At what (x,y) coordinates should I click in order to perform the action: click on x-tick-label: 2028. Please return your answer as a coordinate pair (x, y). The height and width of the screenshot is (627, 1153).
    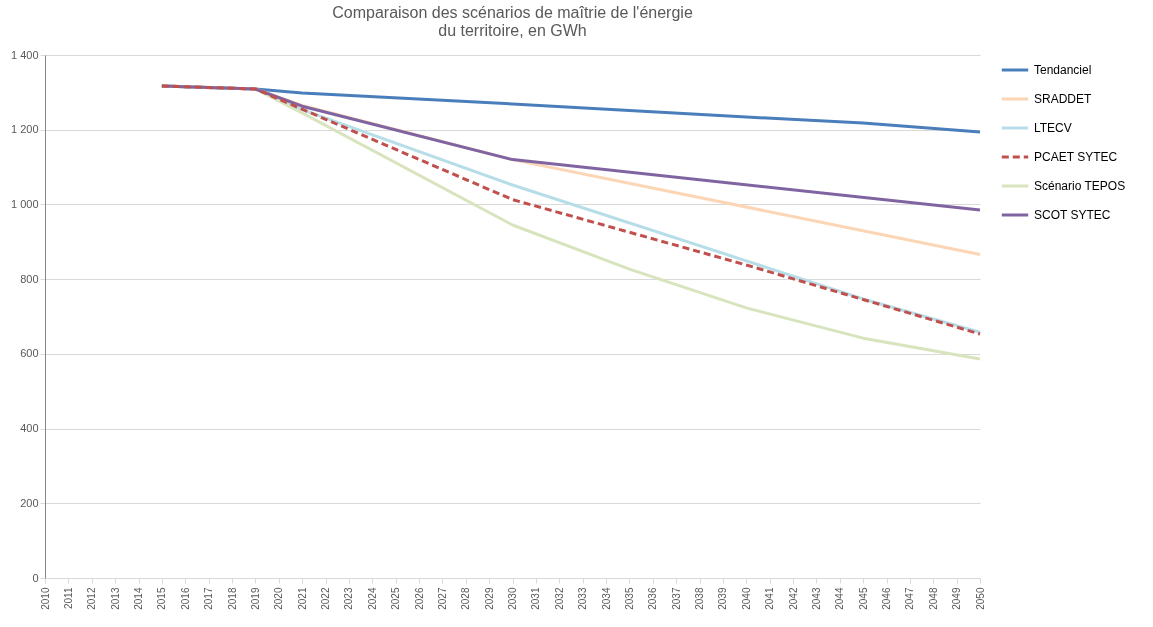
    Looking at the image, I should click on (466, 598).